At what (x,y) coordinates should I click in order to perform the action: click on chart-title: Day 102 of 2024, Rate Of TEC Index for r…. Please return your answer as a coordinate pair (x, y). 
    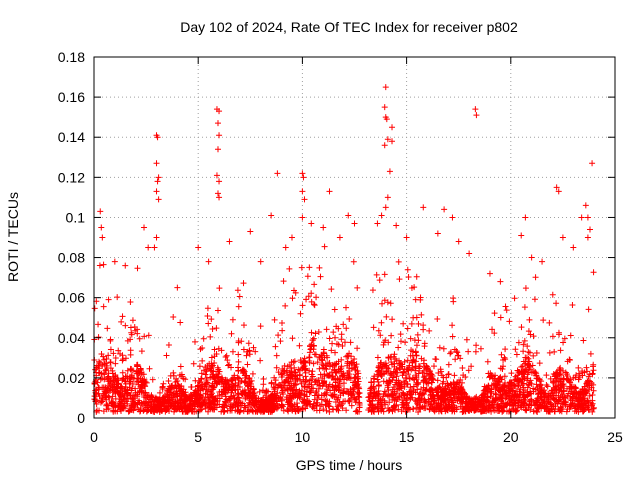
    Looking at the image, I should click on (349, 27).